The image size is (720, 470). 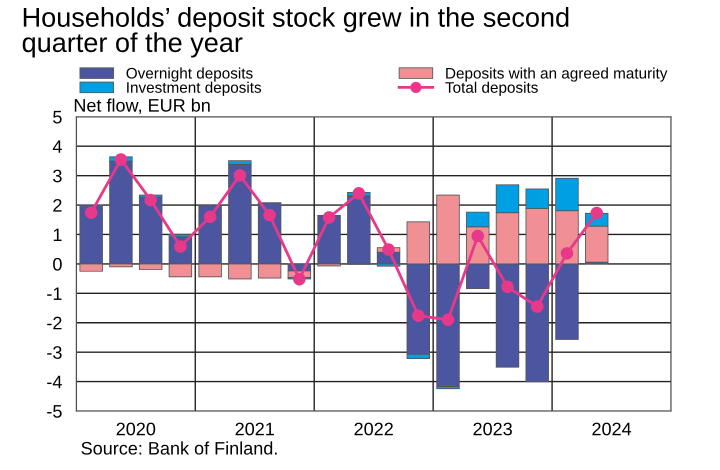 What do you see at coordinates (491, 89) in the screenshot?
I see `legend-label: Total deposits` at bounding box center [491, 89].